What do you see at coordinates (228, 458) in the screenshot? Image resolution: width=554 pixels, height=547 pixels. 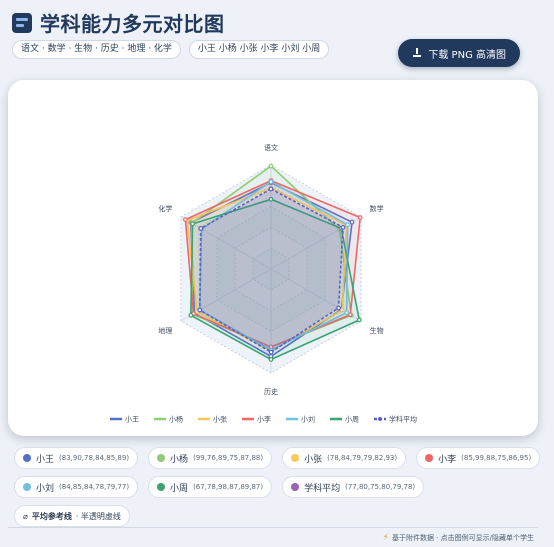 I see `series-values: (99,76,89,75,87,88)` at bounding box center [228, 458].